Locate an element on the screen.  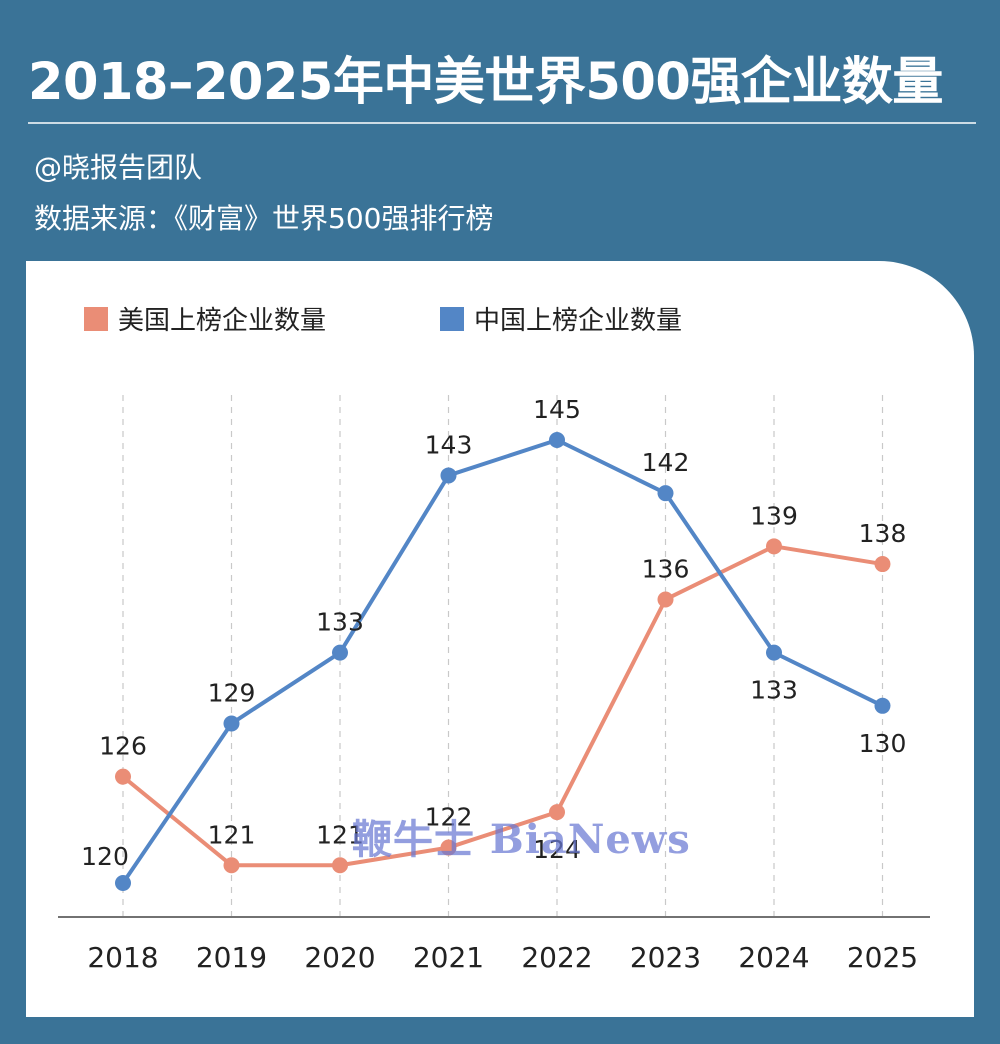
x-tick-label-2024: 2024 is located at coordinates (773, 957).